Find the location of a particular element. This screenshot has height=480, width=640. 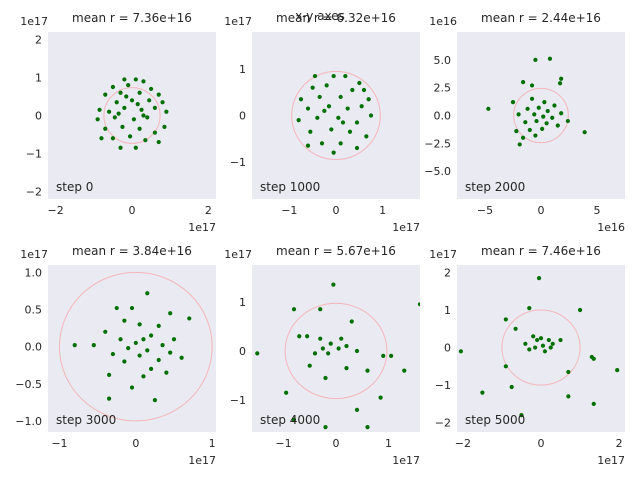

x-tick-label: −2 is located at coordinates (463, 443).